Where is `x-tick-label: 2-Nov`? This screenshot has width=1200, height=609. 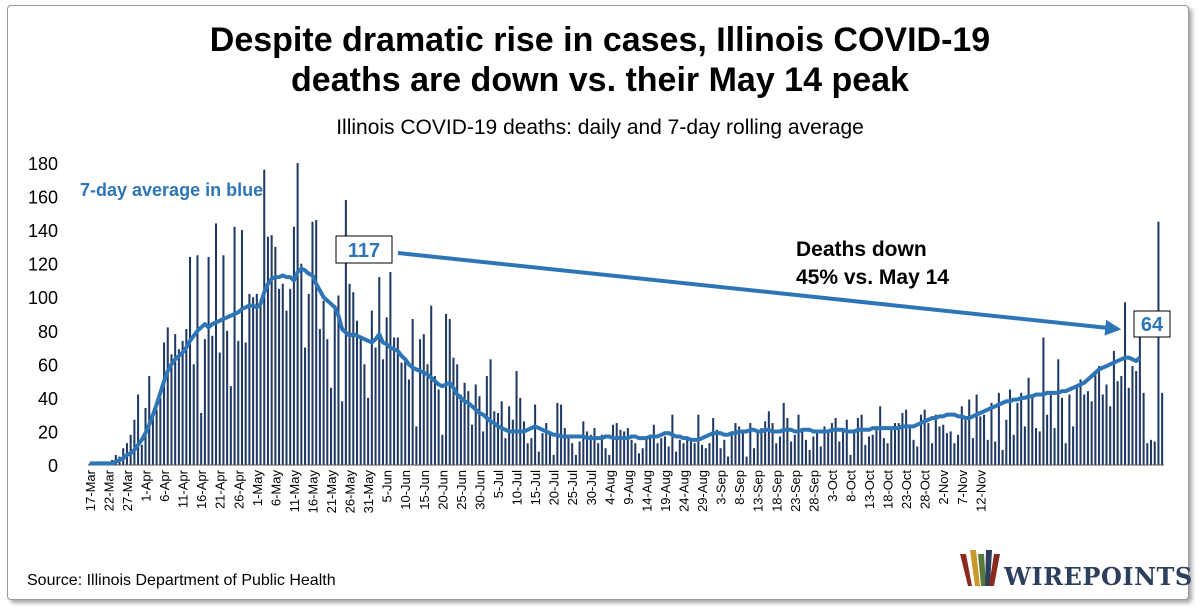
x-tick-label: 2-Nov is located at coordinates (943, 487).